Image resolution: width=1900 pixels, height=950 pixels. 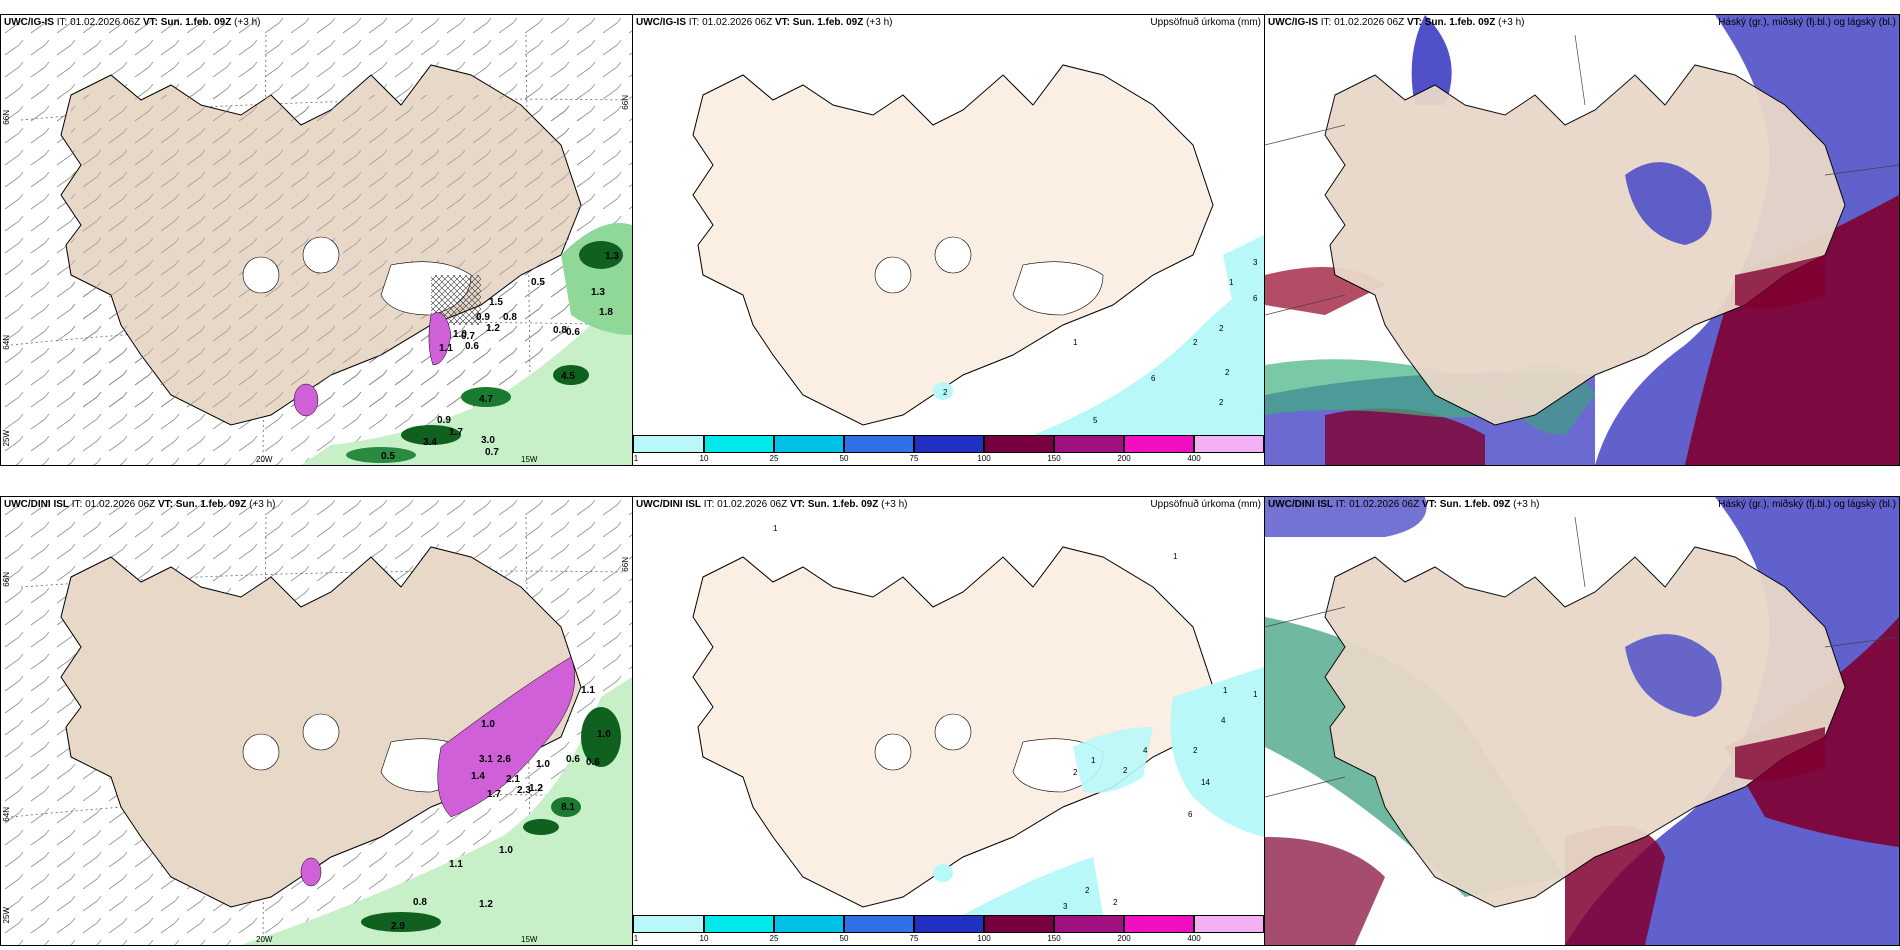 I want to click on svg-text: 2.6, so click(x=504, y=759).